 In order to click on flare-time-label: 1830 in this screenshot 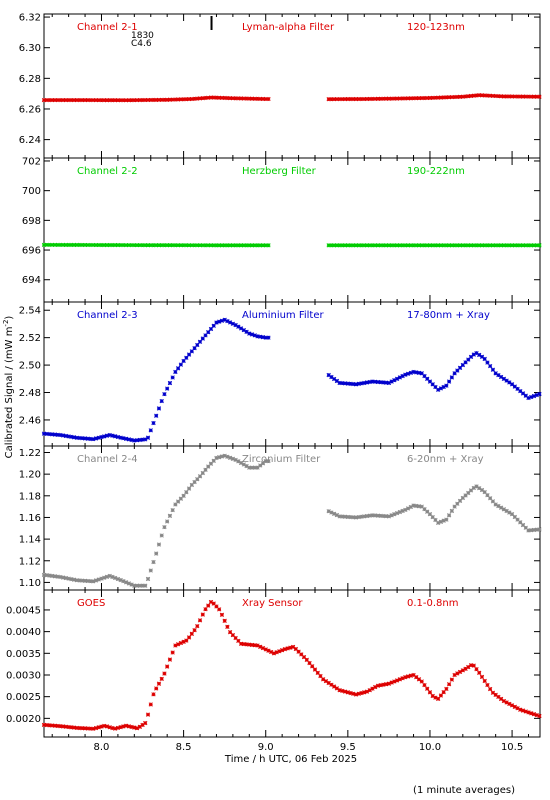, I will do `click(142, 36)`.